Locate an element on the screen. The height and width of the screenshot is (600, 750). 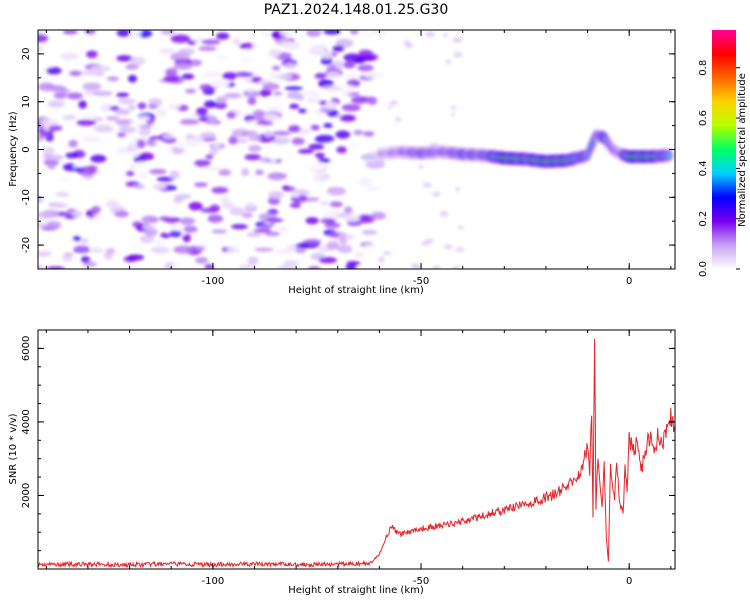
spectrogram-y-tick-label: -10 is located at coordinates (26, 197).